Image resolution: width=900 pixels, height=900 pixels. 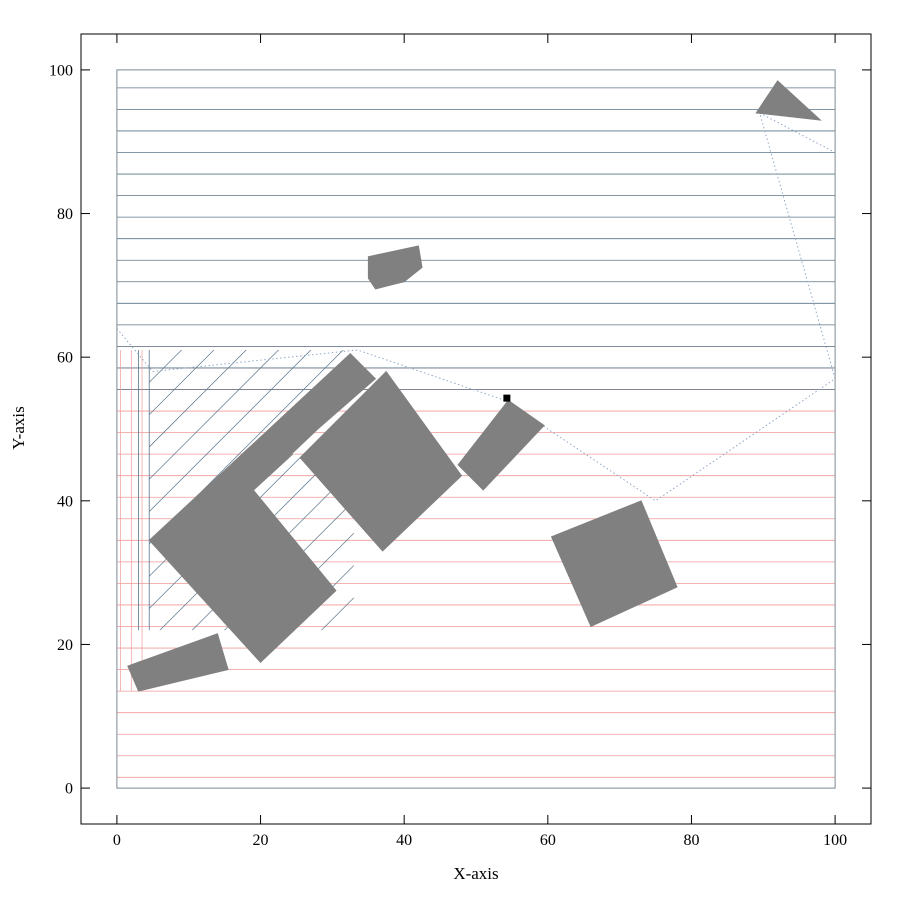 What do you see at coordinates (65, 645) in the screenshot?
I see `y-tick-label: 20` at bounding box center [65, 645].